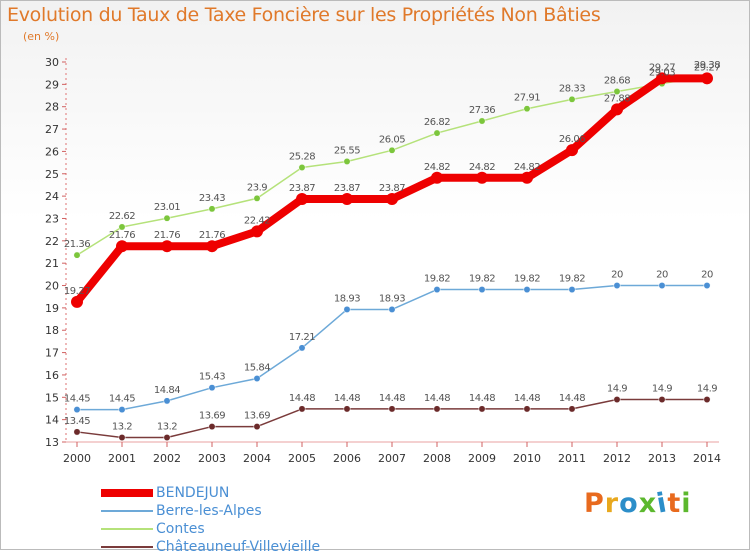 The height and width of the screenshot is (557, 750). Describe the element at coordinates (594, 503) in the screenshot. I see `logo-letter: P` at that location.